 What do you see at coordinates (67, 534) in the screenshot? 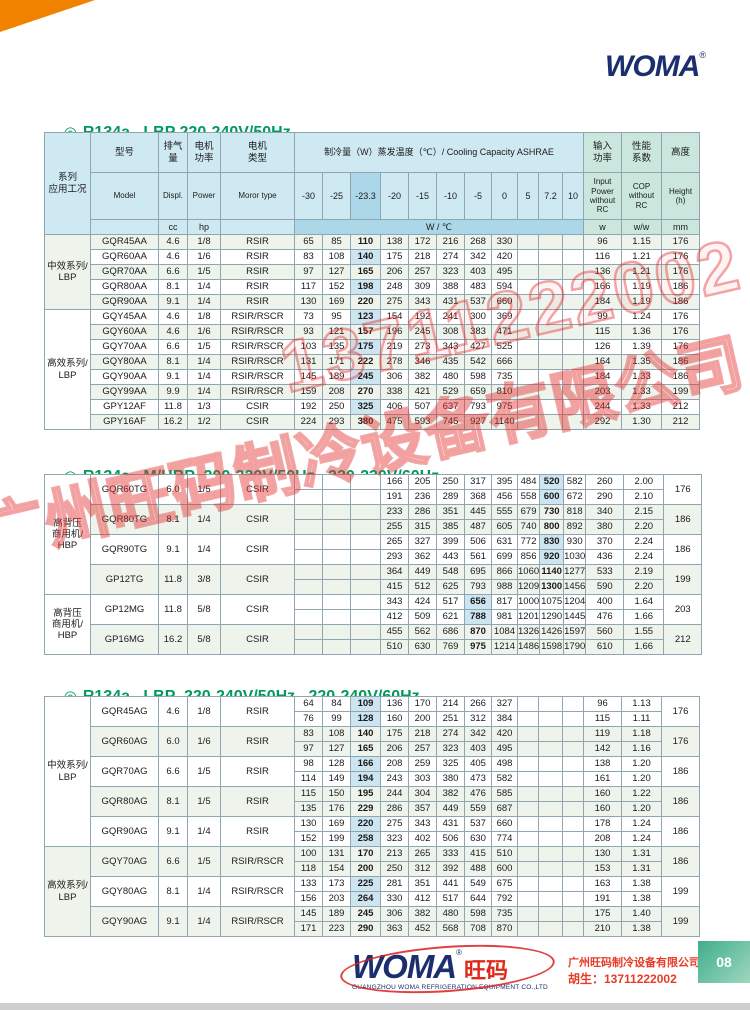
I see `group-label: 高背压 商用机/ HBP` at bounding box center [67, 534].